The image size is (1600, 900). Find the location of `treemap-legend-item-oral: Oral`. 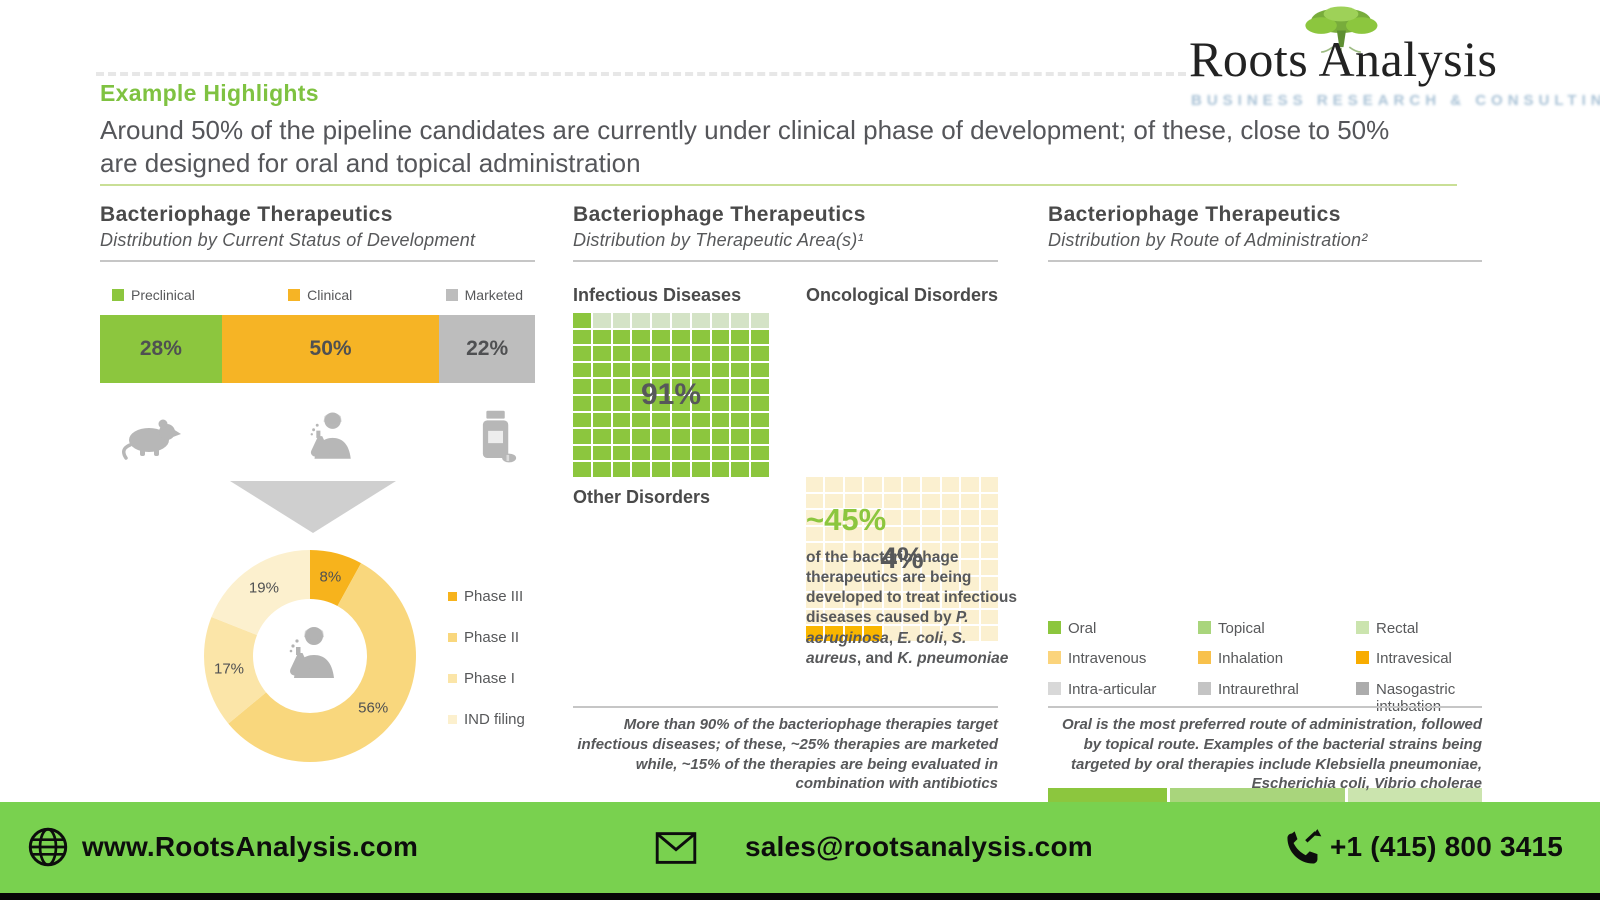

treemap-legend-item-oral: Oral is located at coordinates (1123, 628).